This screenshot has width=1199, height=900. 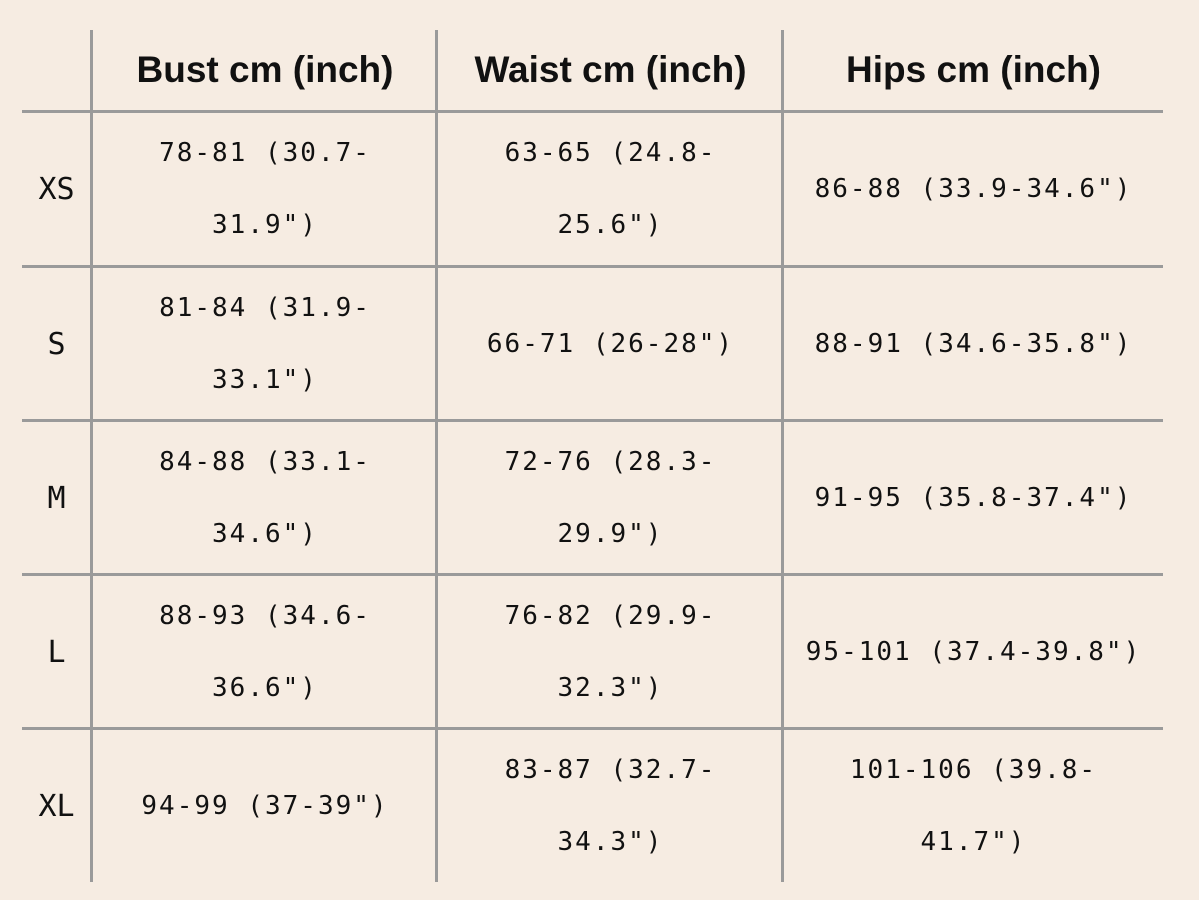 What do you see at coordinates (265, 69) in the screenshot?
I see `column-header: Bust cm (inch)` at bounding box center [265, 69].